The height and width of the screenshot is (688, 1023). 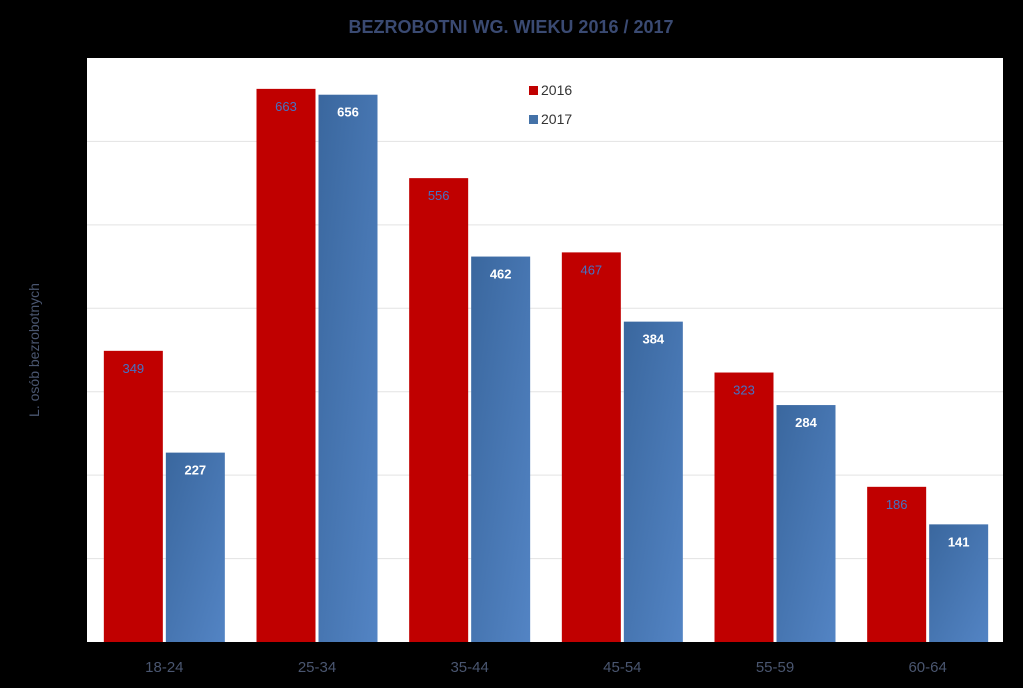 I want to click on x-tick-35-44: 35-44, so click(x=469, y=667).